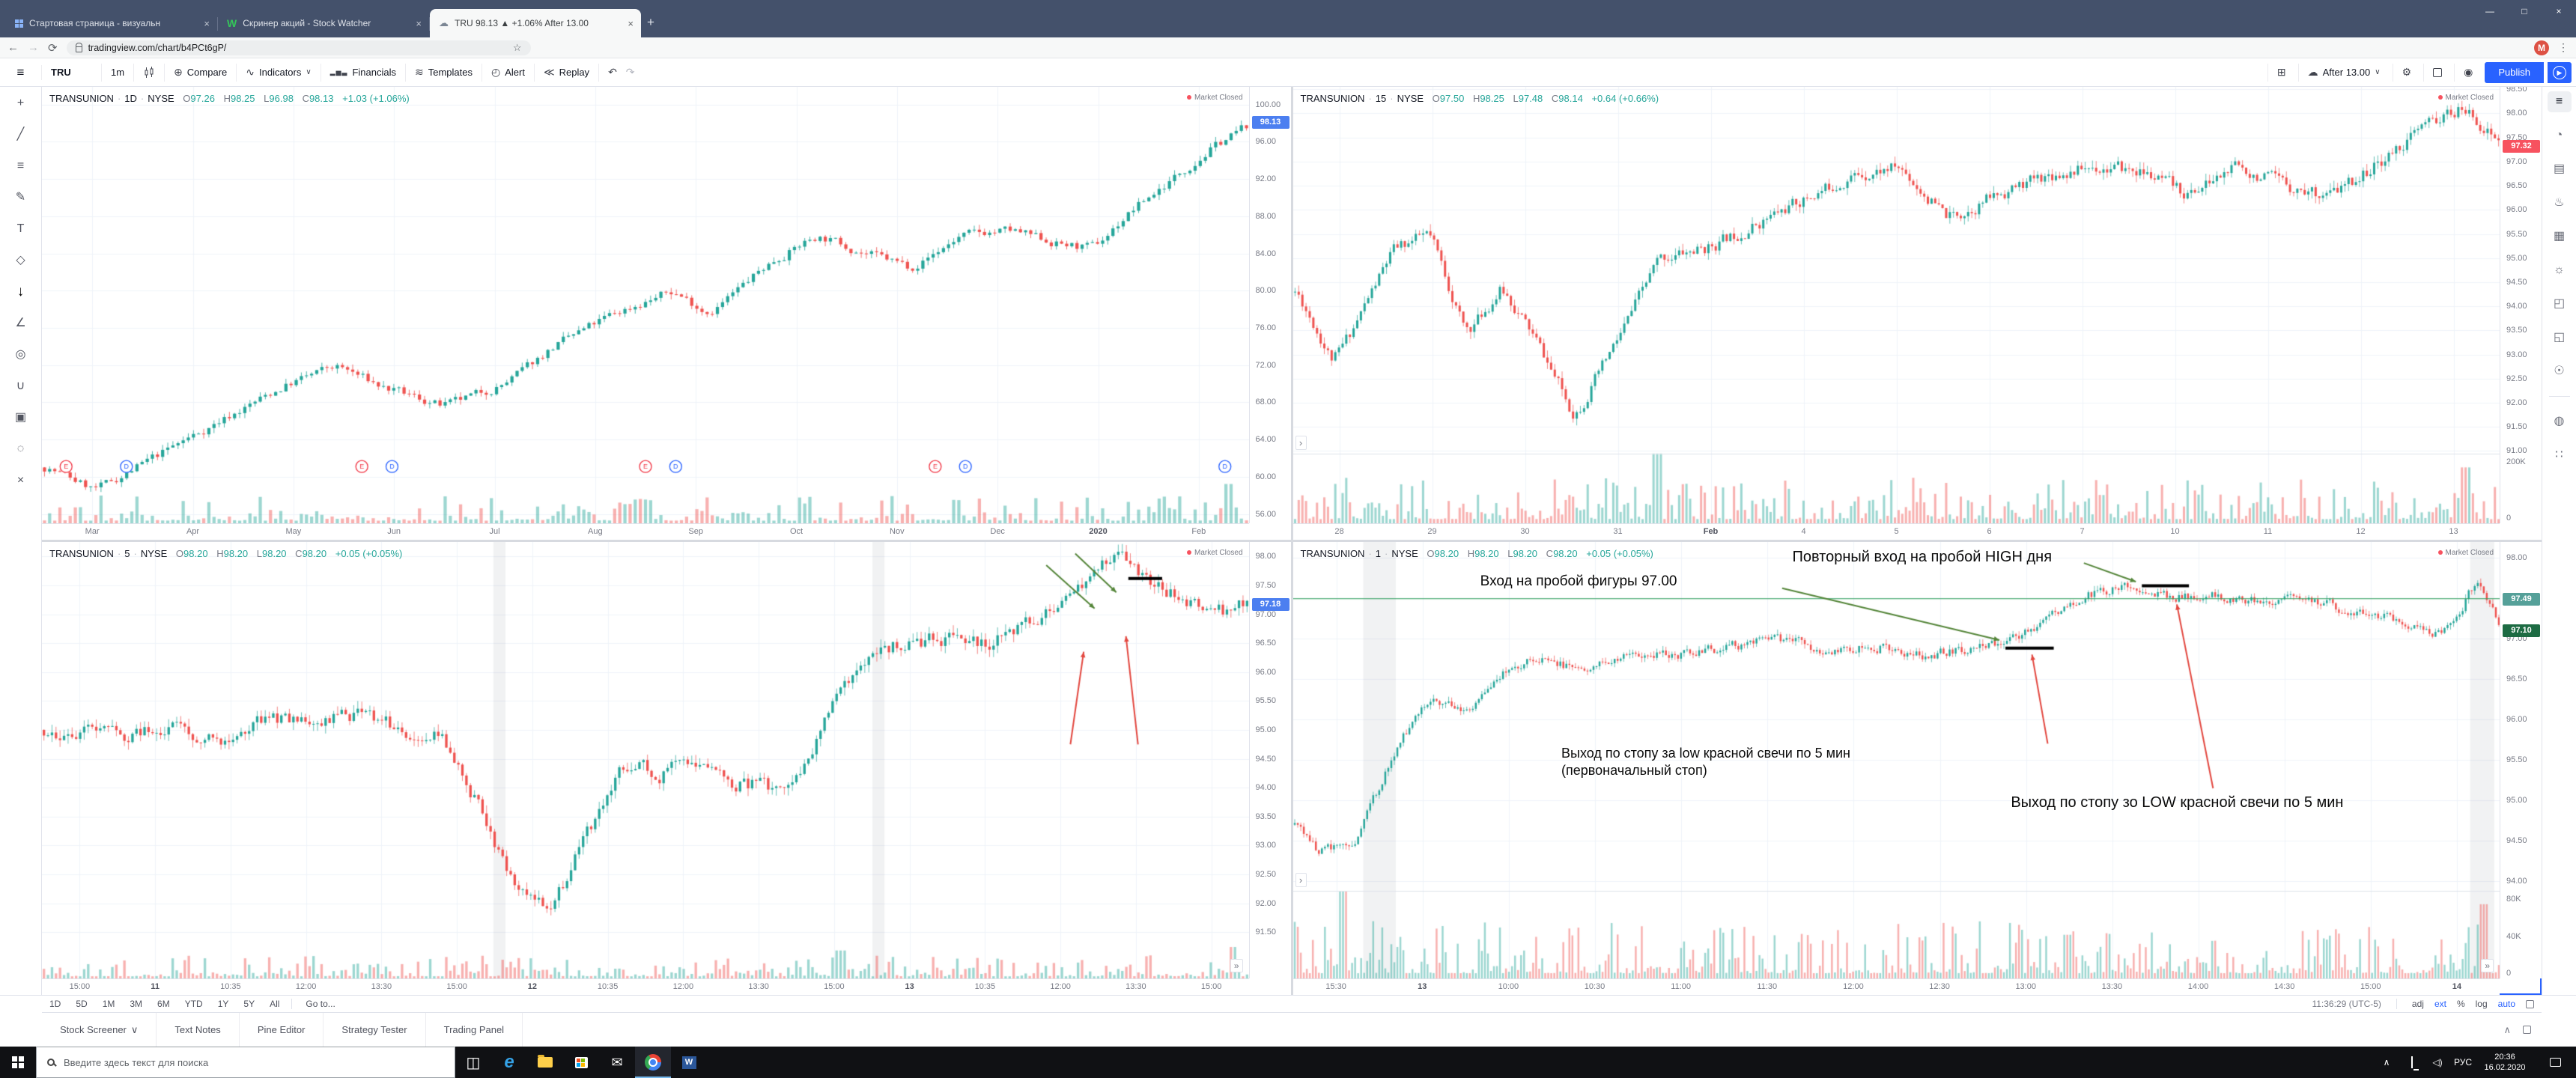  What do you see at coordinates (53, 48) in the screenshot?
I see `reload-icon: ⟳` at bounding box center [53, 48].